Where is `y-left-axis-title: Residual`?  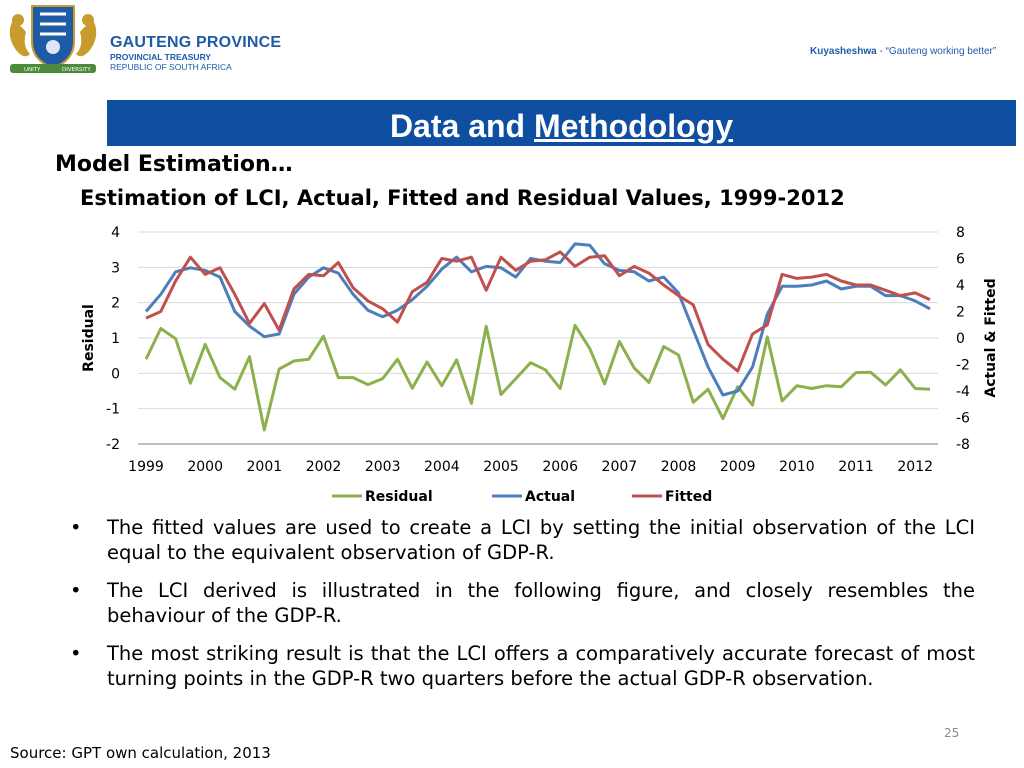
y-left-axis-title: Residual is located at coordinates (89, 338).